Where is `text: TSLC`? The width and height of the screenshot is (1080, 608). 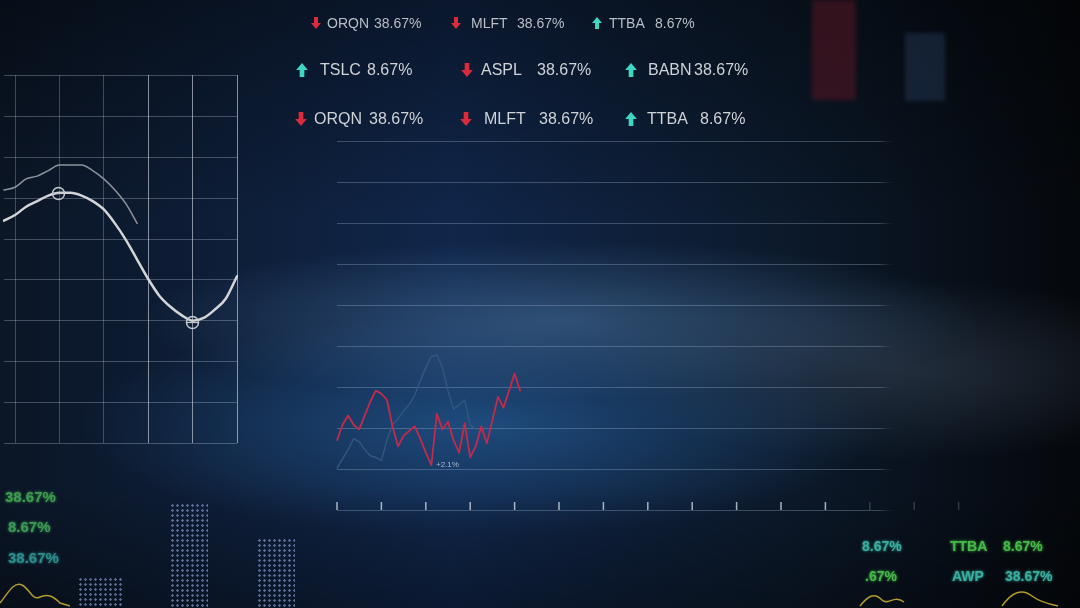
text: TSLC is located at coordinates (340, 70).